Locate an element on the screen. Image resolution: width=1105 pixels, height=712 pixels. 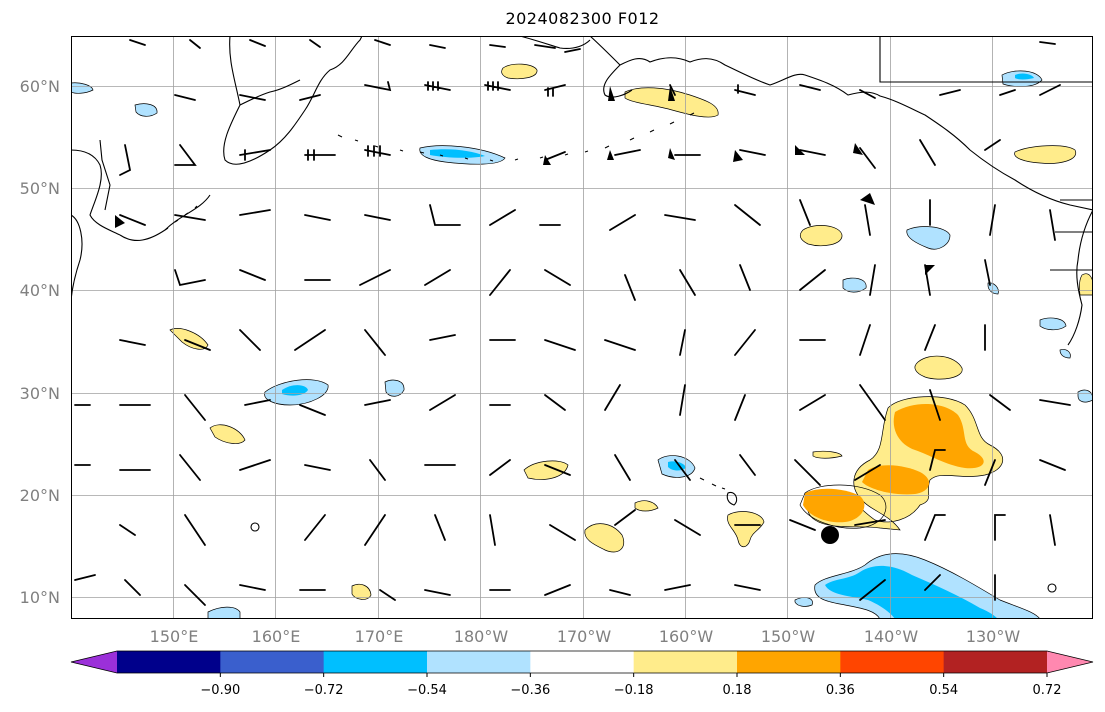
lon-label: 170°W is located at coordinates (584, 636).